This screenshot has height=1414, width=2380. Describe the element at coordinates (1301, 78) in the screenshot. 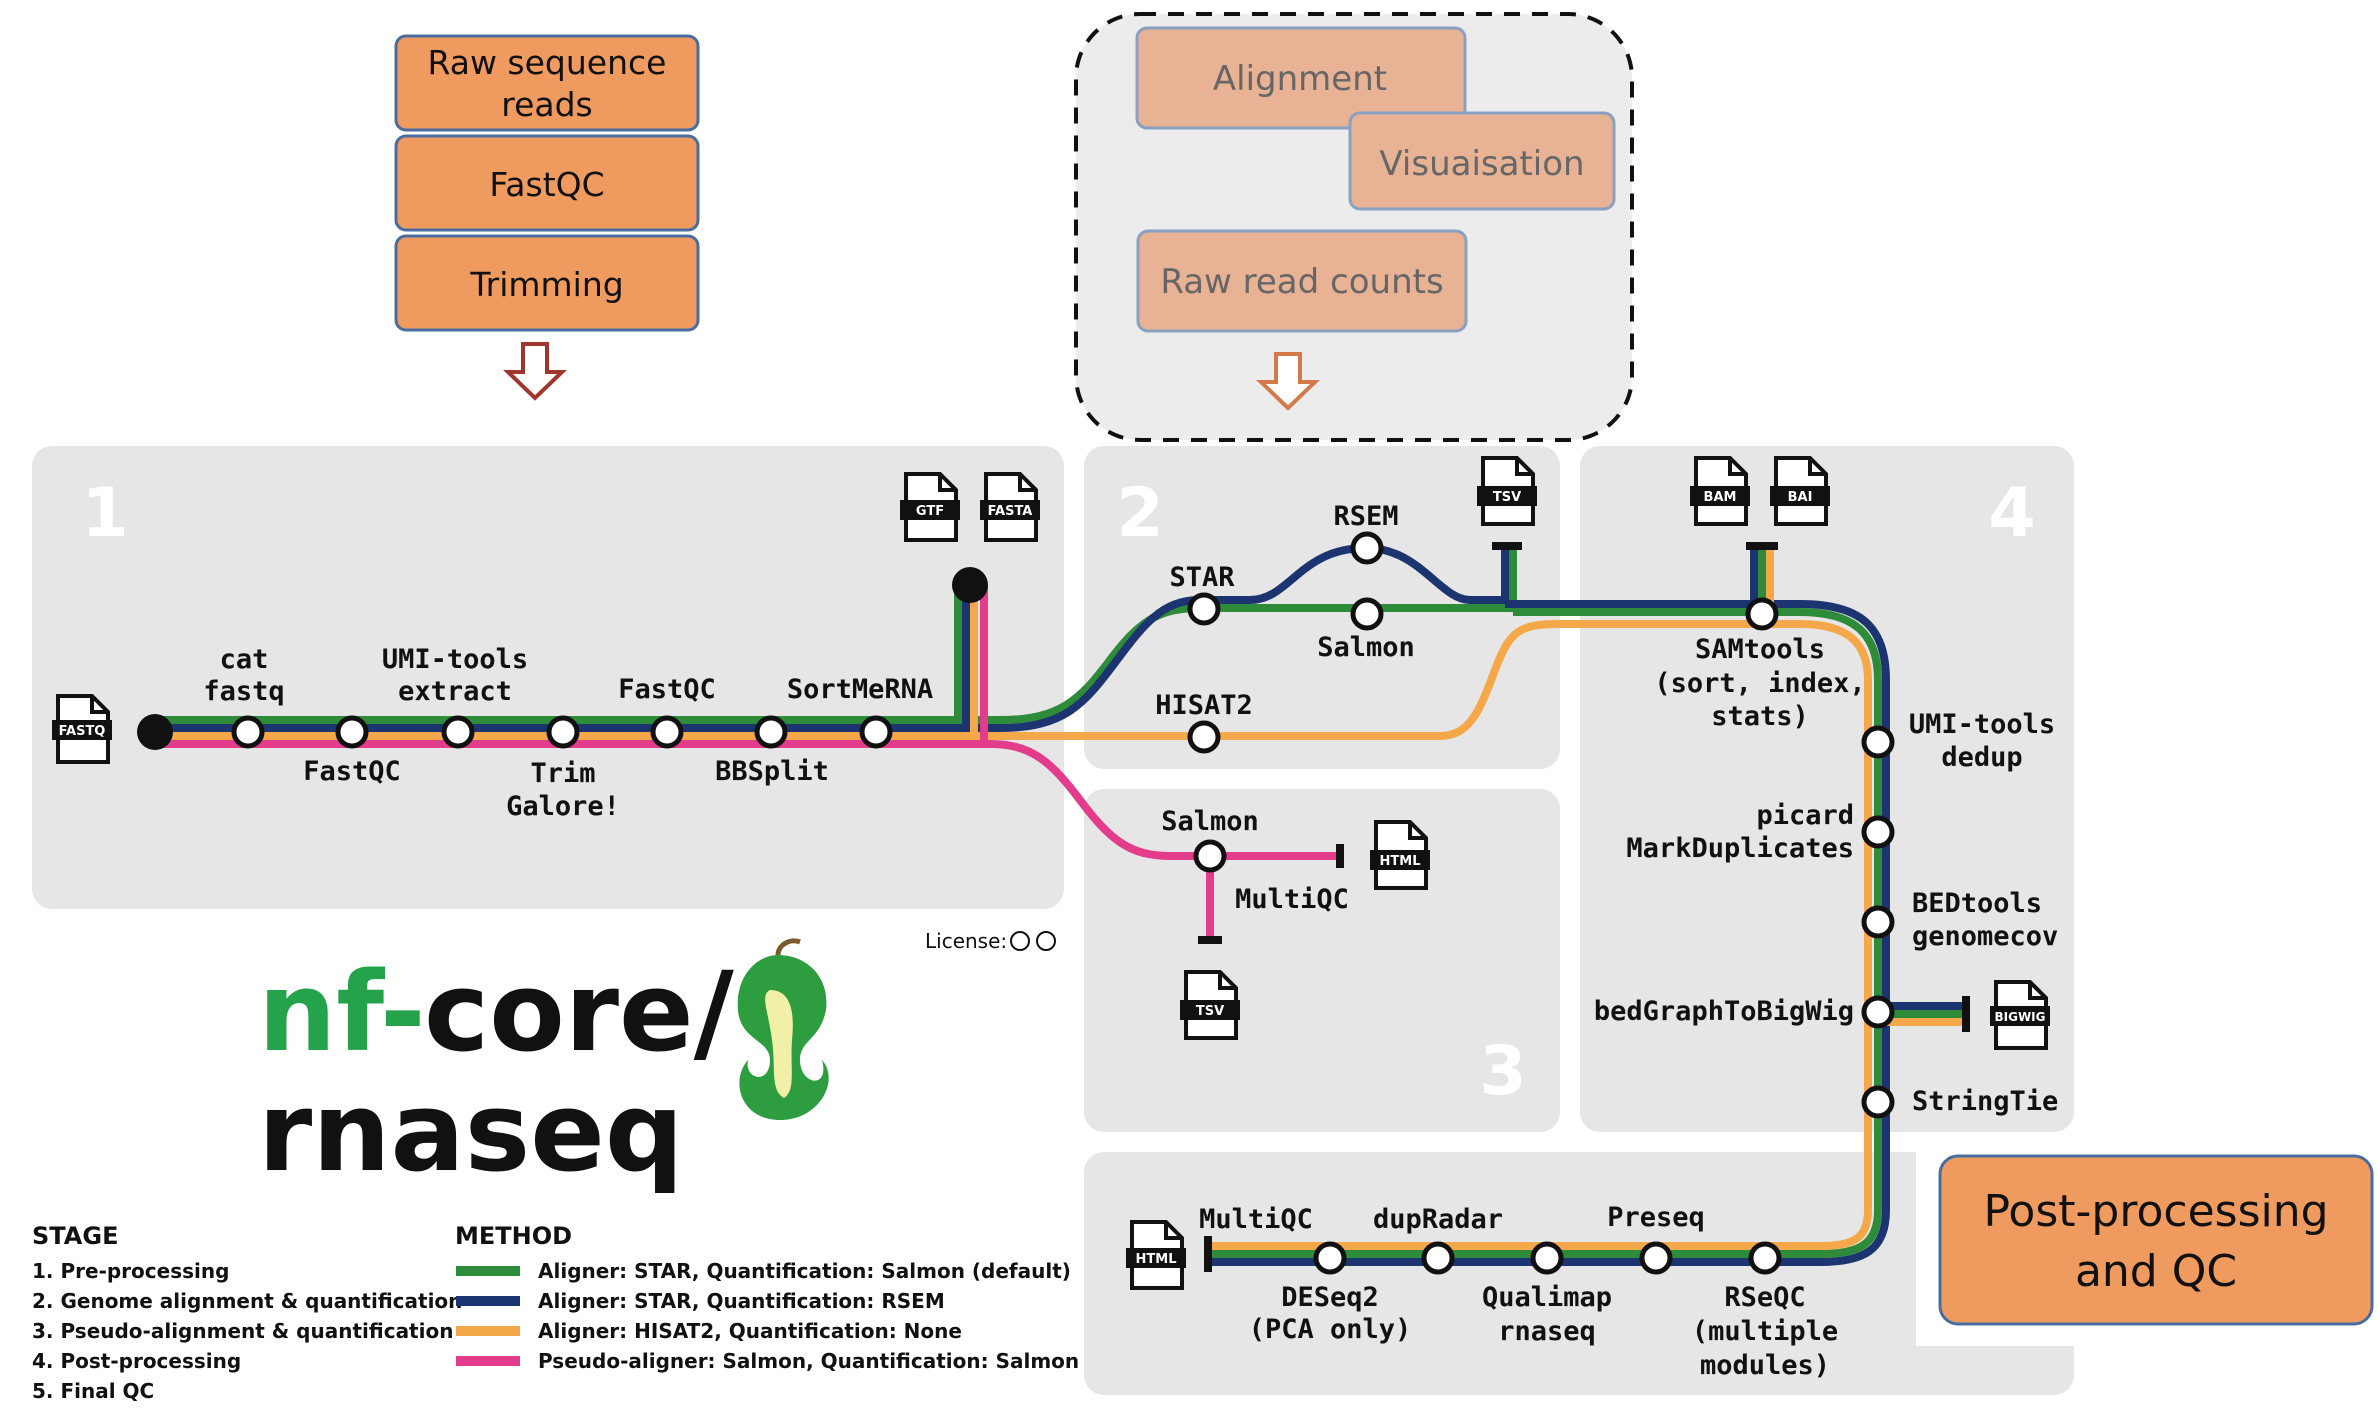

I see `box-alignment` at that location.